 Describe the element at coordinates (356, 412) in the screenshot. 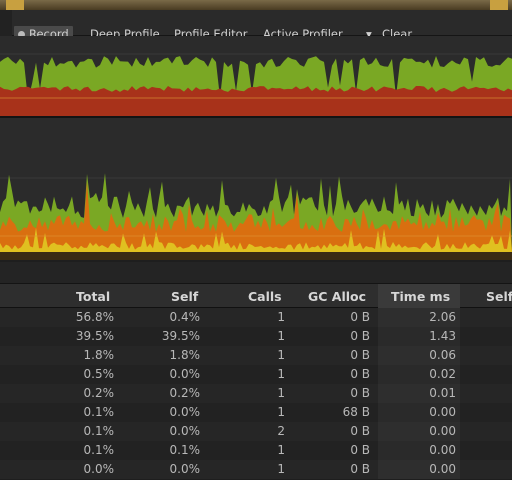

I see `cell-gc-alloc: 68 B` at that location.